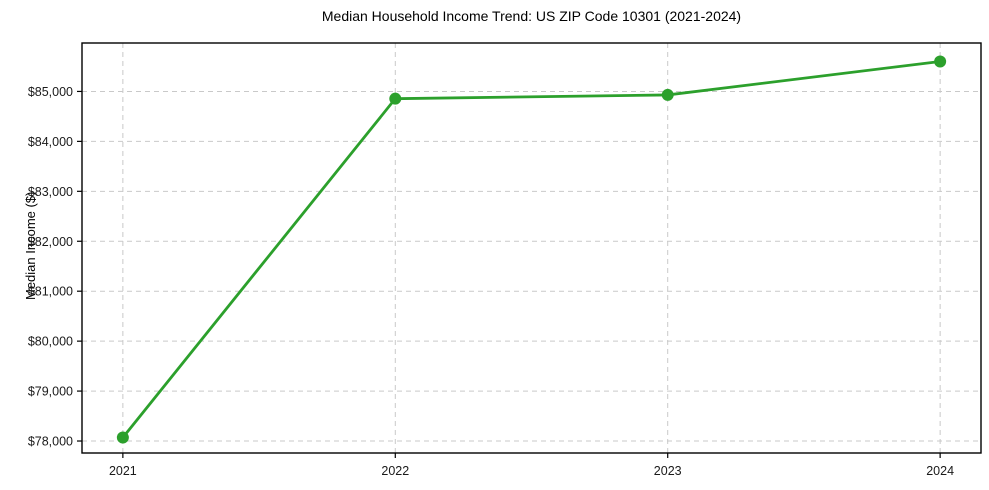  Describe the element at coordinates (50, 242) in the screenshot. I see `y-tick-label: $82,000` at that location.